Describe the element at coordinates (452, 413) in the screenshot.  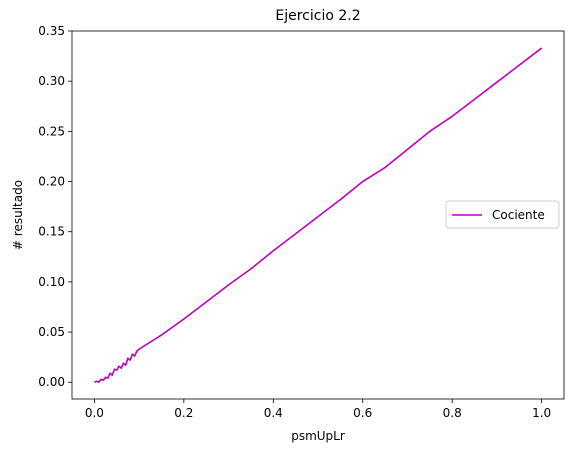
I see `x-tick-label: 0.8` at that location.